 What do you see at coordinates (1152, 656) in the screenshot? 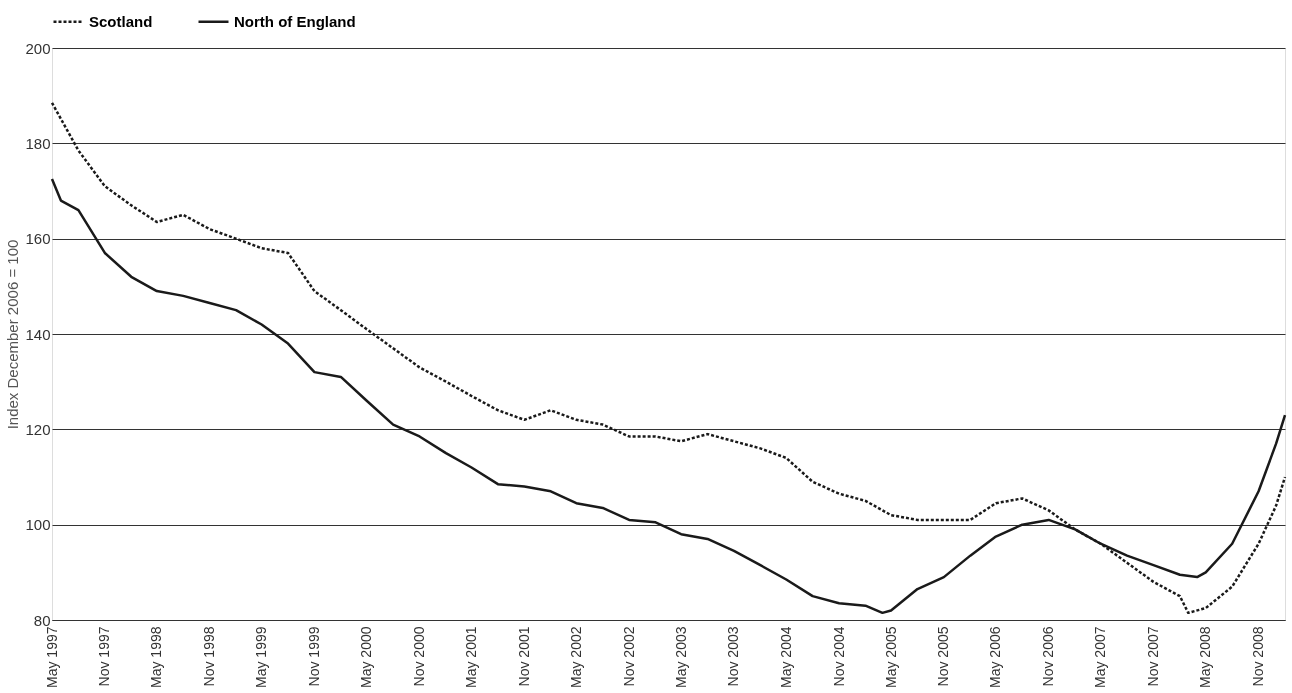
I see `x-tick-label: Nov 2007` at bounding box center [1152, 656].